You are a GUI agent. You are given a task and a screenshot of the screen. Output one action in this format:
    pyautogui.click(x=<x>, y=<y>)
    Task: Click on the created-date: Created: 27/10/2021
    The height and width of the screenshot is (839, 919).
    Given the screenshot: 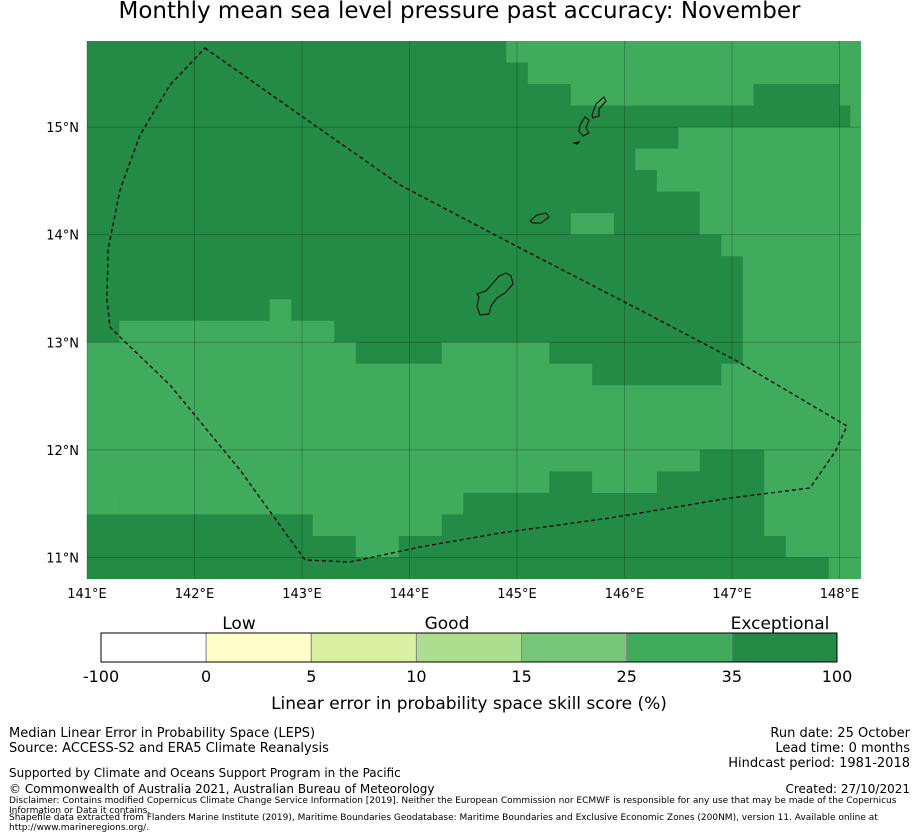 What is the action you would take?
    pyautogui.click(x=847, y=789)
    